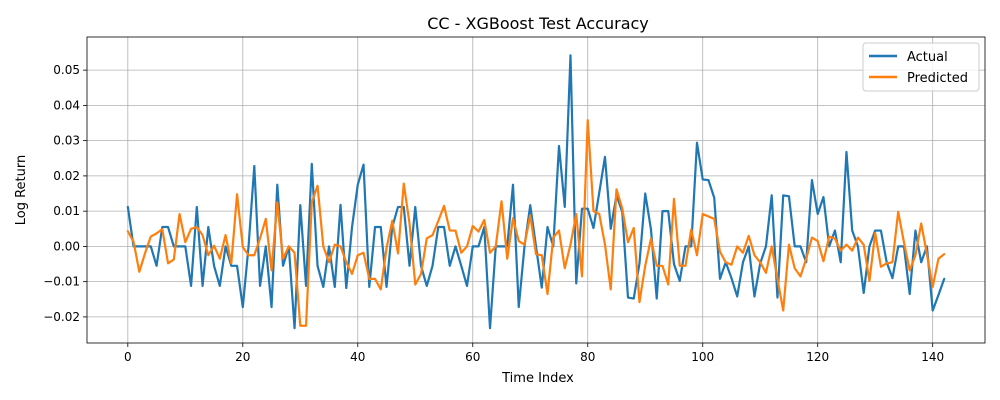 Image resolution: width=1000 pixels, height=400 pixels. I want to click on x-tick-label: 140, so click(932, 357).